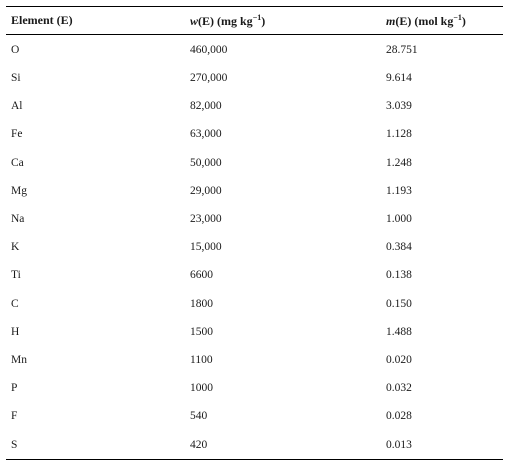 Image resolution: width=509 pixels, height=467 pixels. Describe the element at coordinates (399, 219) in the screenshot. I see `cell-molality: 1.000` at that location.